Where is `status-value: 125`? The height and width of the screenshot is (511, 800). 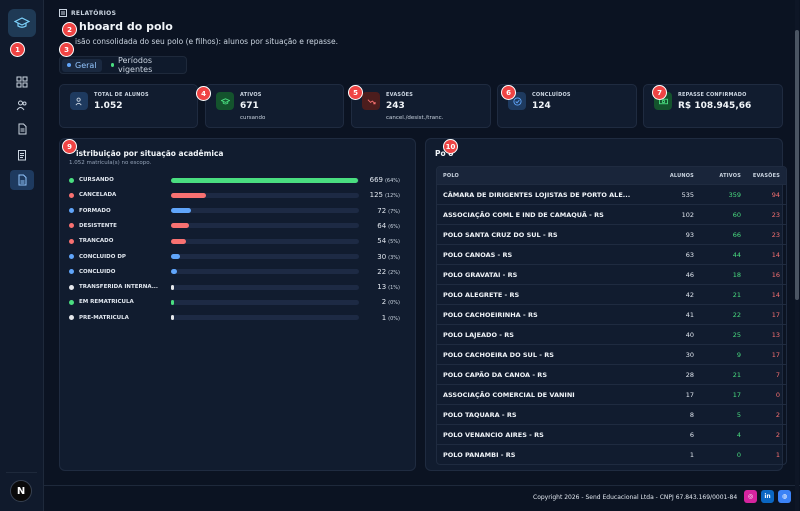
status-value: 125 is located at coordinates (376, 195).